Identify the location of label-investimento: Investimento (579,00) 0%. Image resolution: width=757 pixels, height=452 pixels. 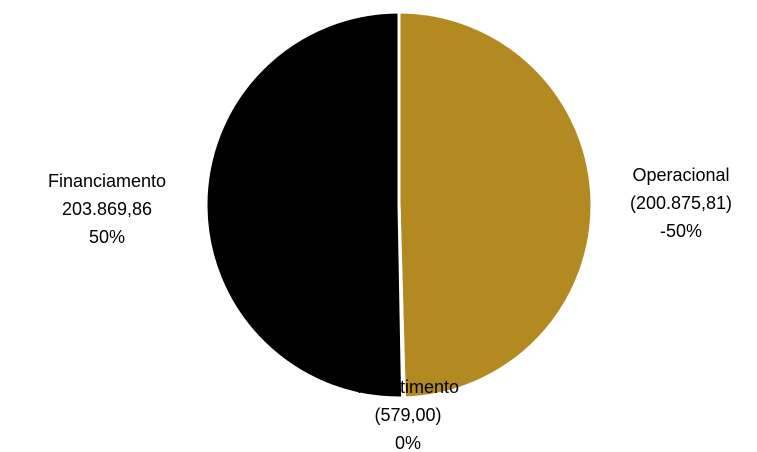
(408, 414).